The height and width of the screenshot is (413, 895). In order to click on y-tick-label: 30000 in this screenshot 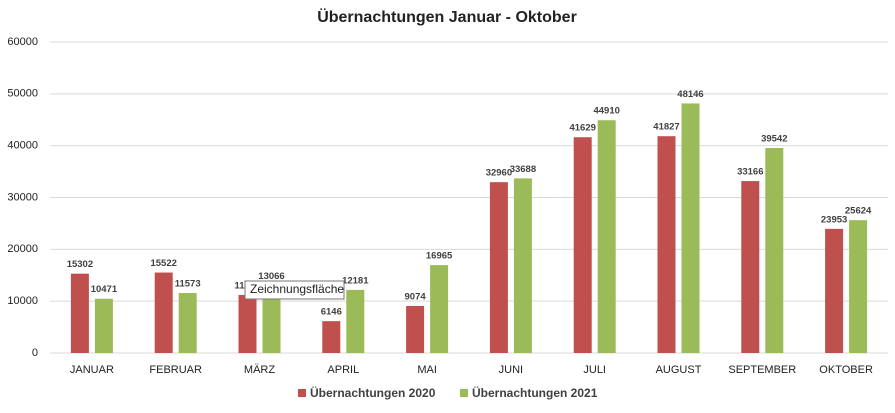, I will do `click(22, 197)`.